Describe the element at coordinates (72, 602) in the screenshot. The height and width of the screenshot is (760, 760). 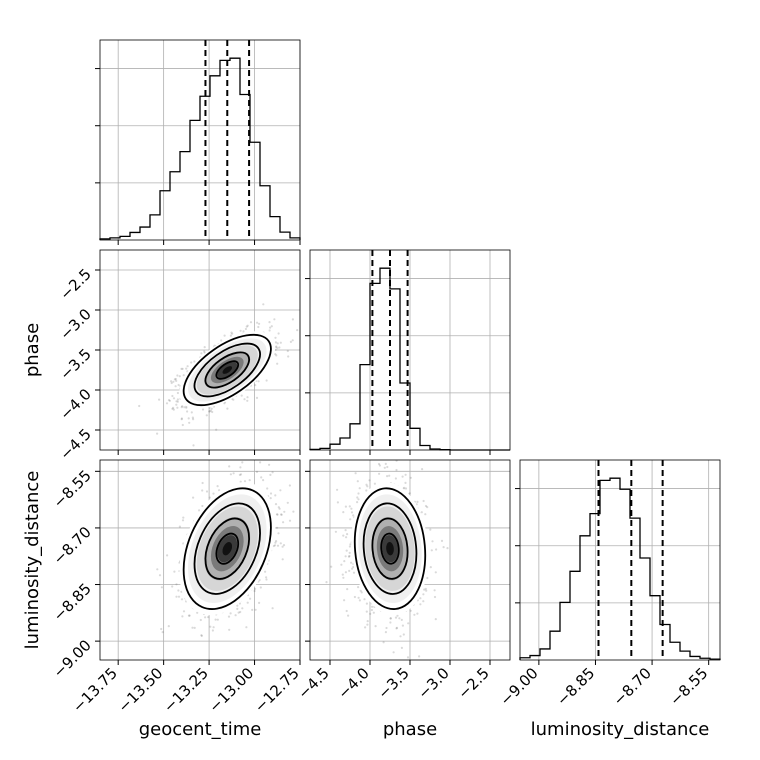
I see `y-tick-label: −8.85` at that location.